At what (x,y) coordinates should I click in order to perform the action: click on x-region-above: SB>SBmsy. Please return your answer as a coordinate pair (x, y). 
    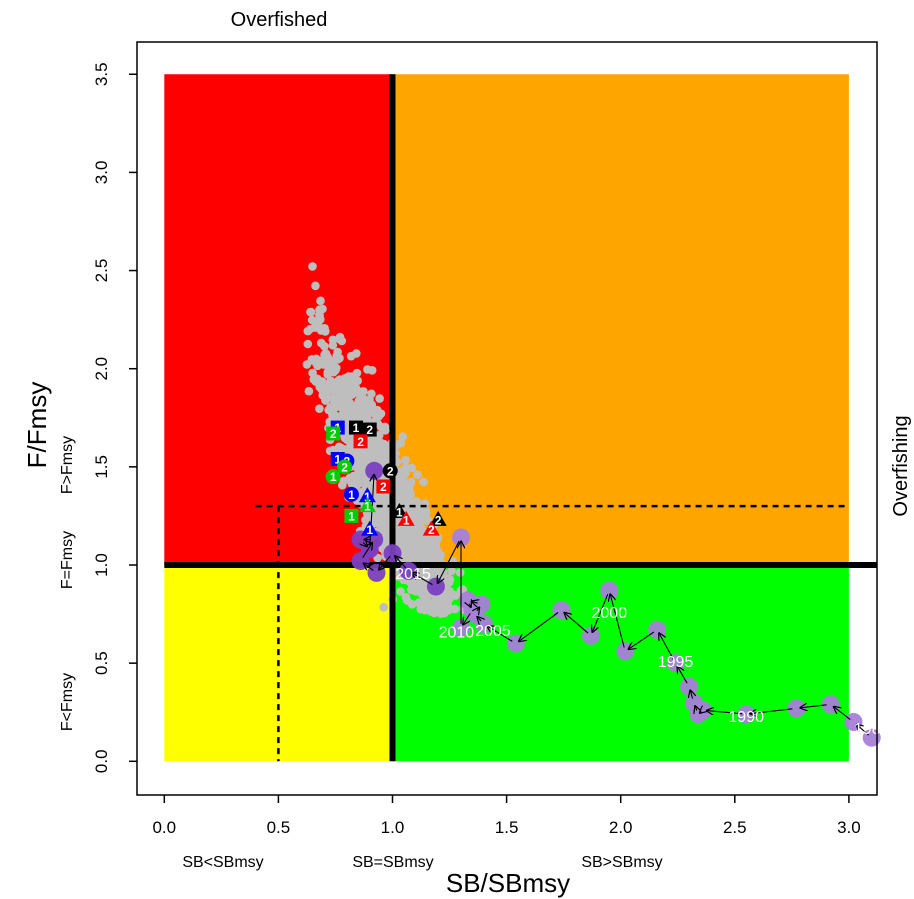
    Looking at the image, I should click on (621, 862).